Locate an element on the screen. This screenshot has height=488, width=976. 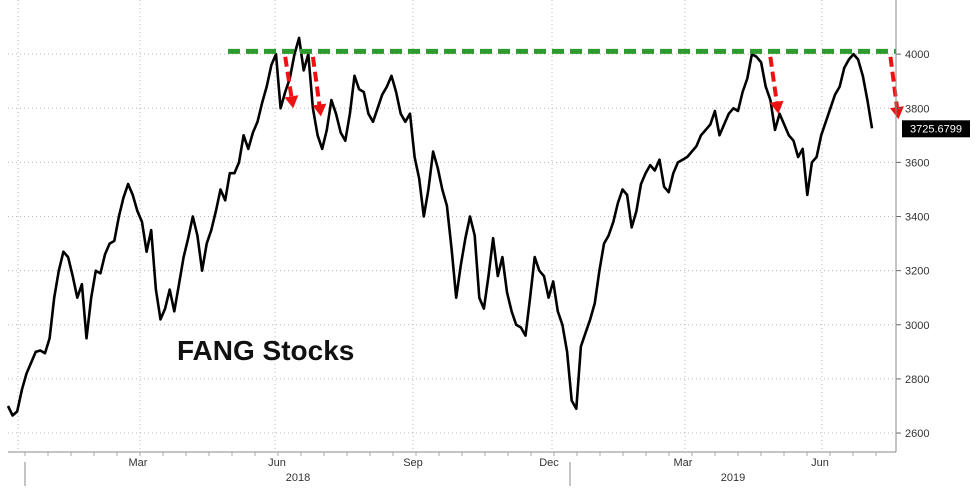
chart-title: FANG Stocks is located at coordinates (265, 350).